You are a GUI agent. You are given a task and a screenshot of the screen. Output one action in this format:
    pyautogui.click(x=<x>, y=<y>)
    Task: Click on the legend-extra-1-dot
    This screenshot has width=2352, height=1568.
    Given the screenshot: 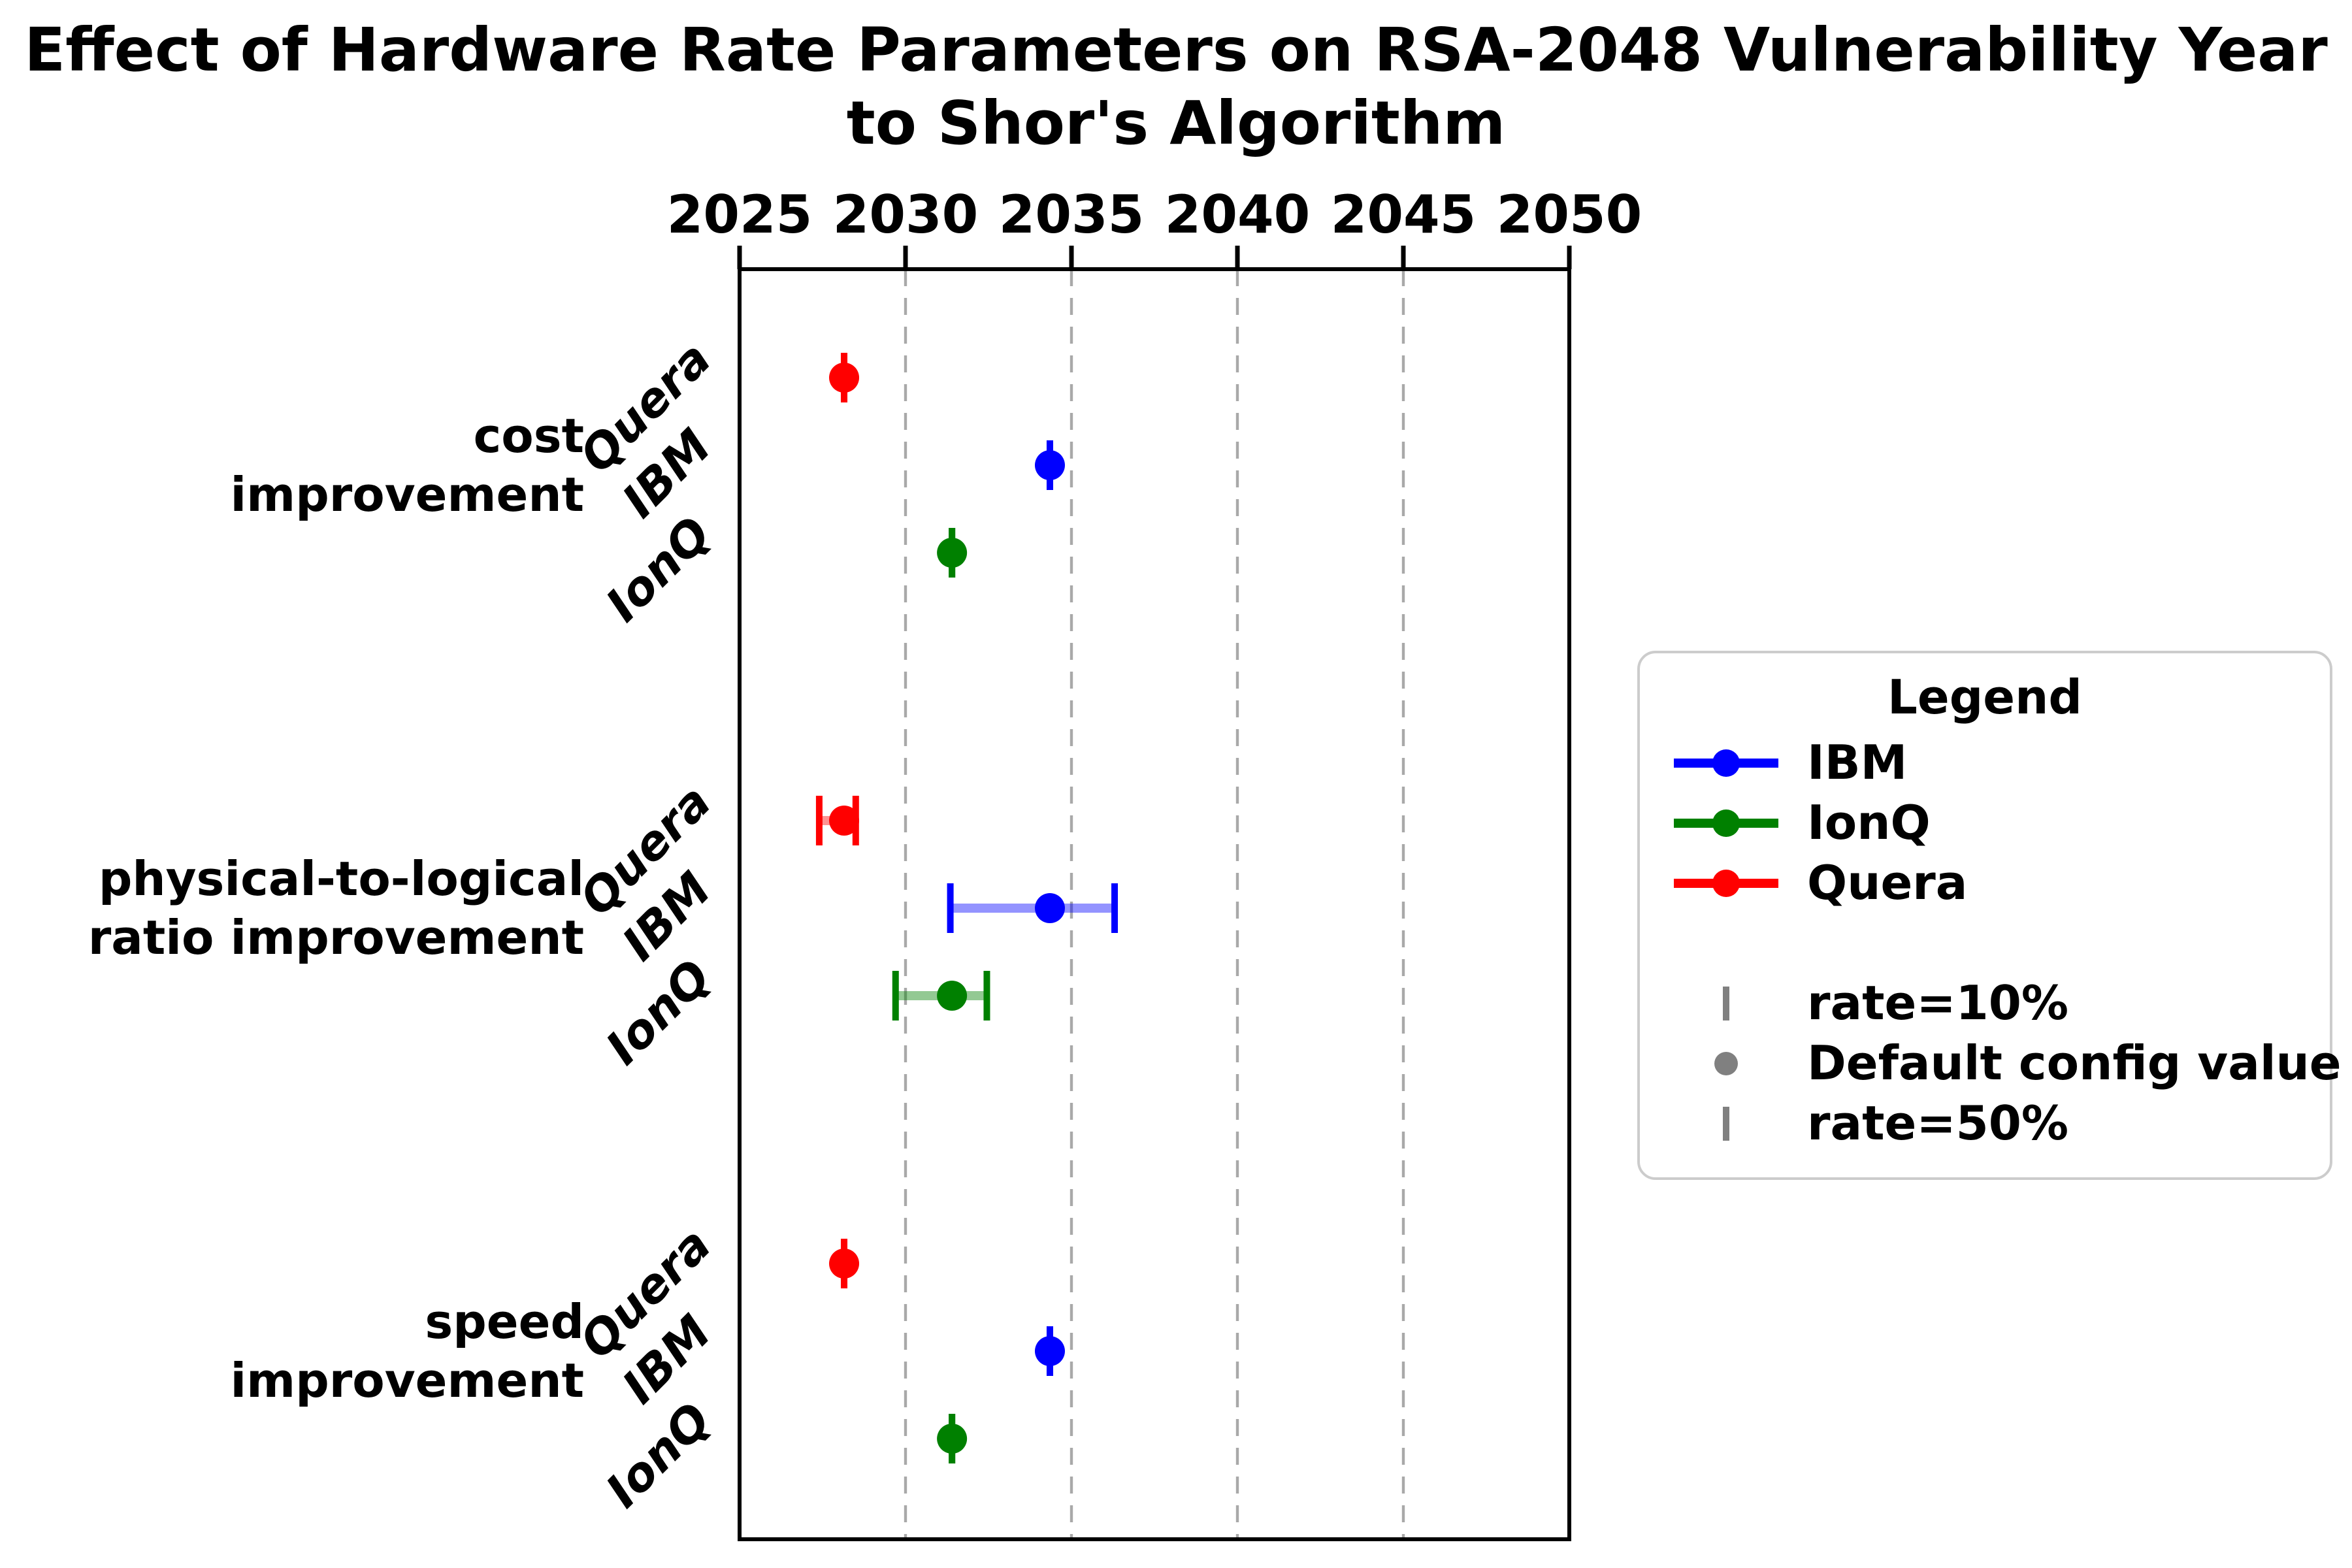 What is the action you would take?
    pyautogui.click(x=1726, y=1063)
    